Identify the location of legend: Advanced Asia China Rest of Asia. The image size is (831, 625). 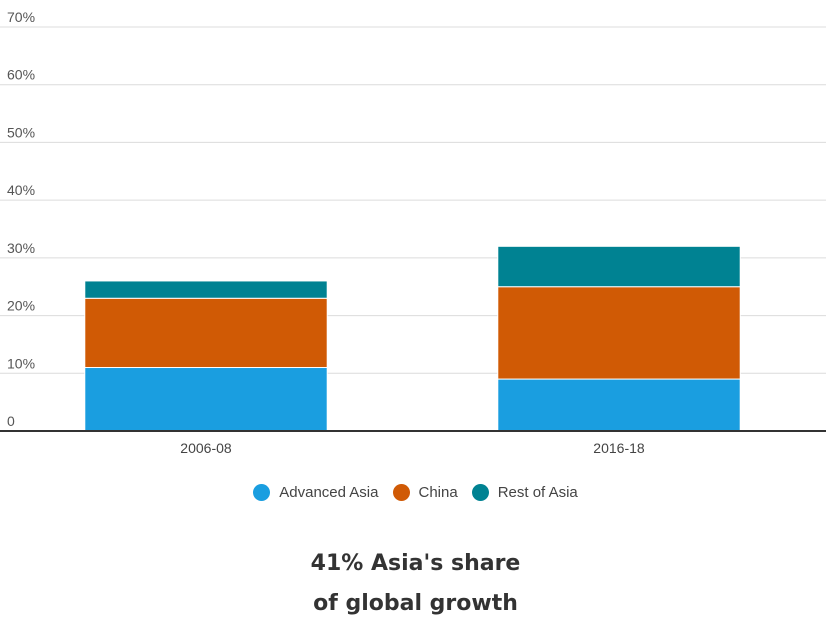
(415, 492).